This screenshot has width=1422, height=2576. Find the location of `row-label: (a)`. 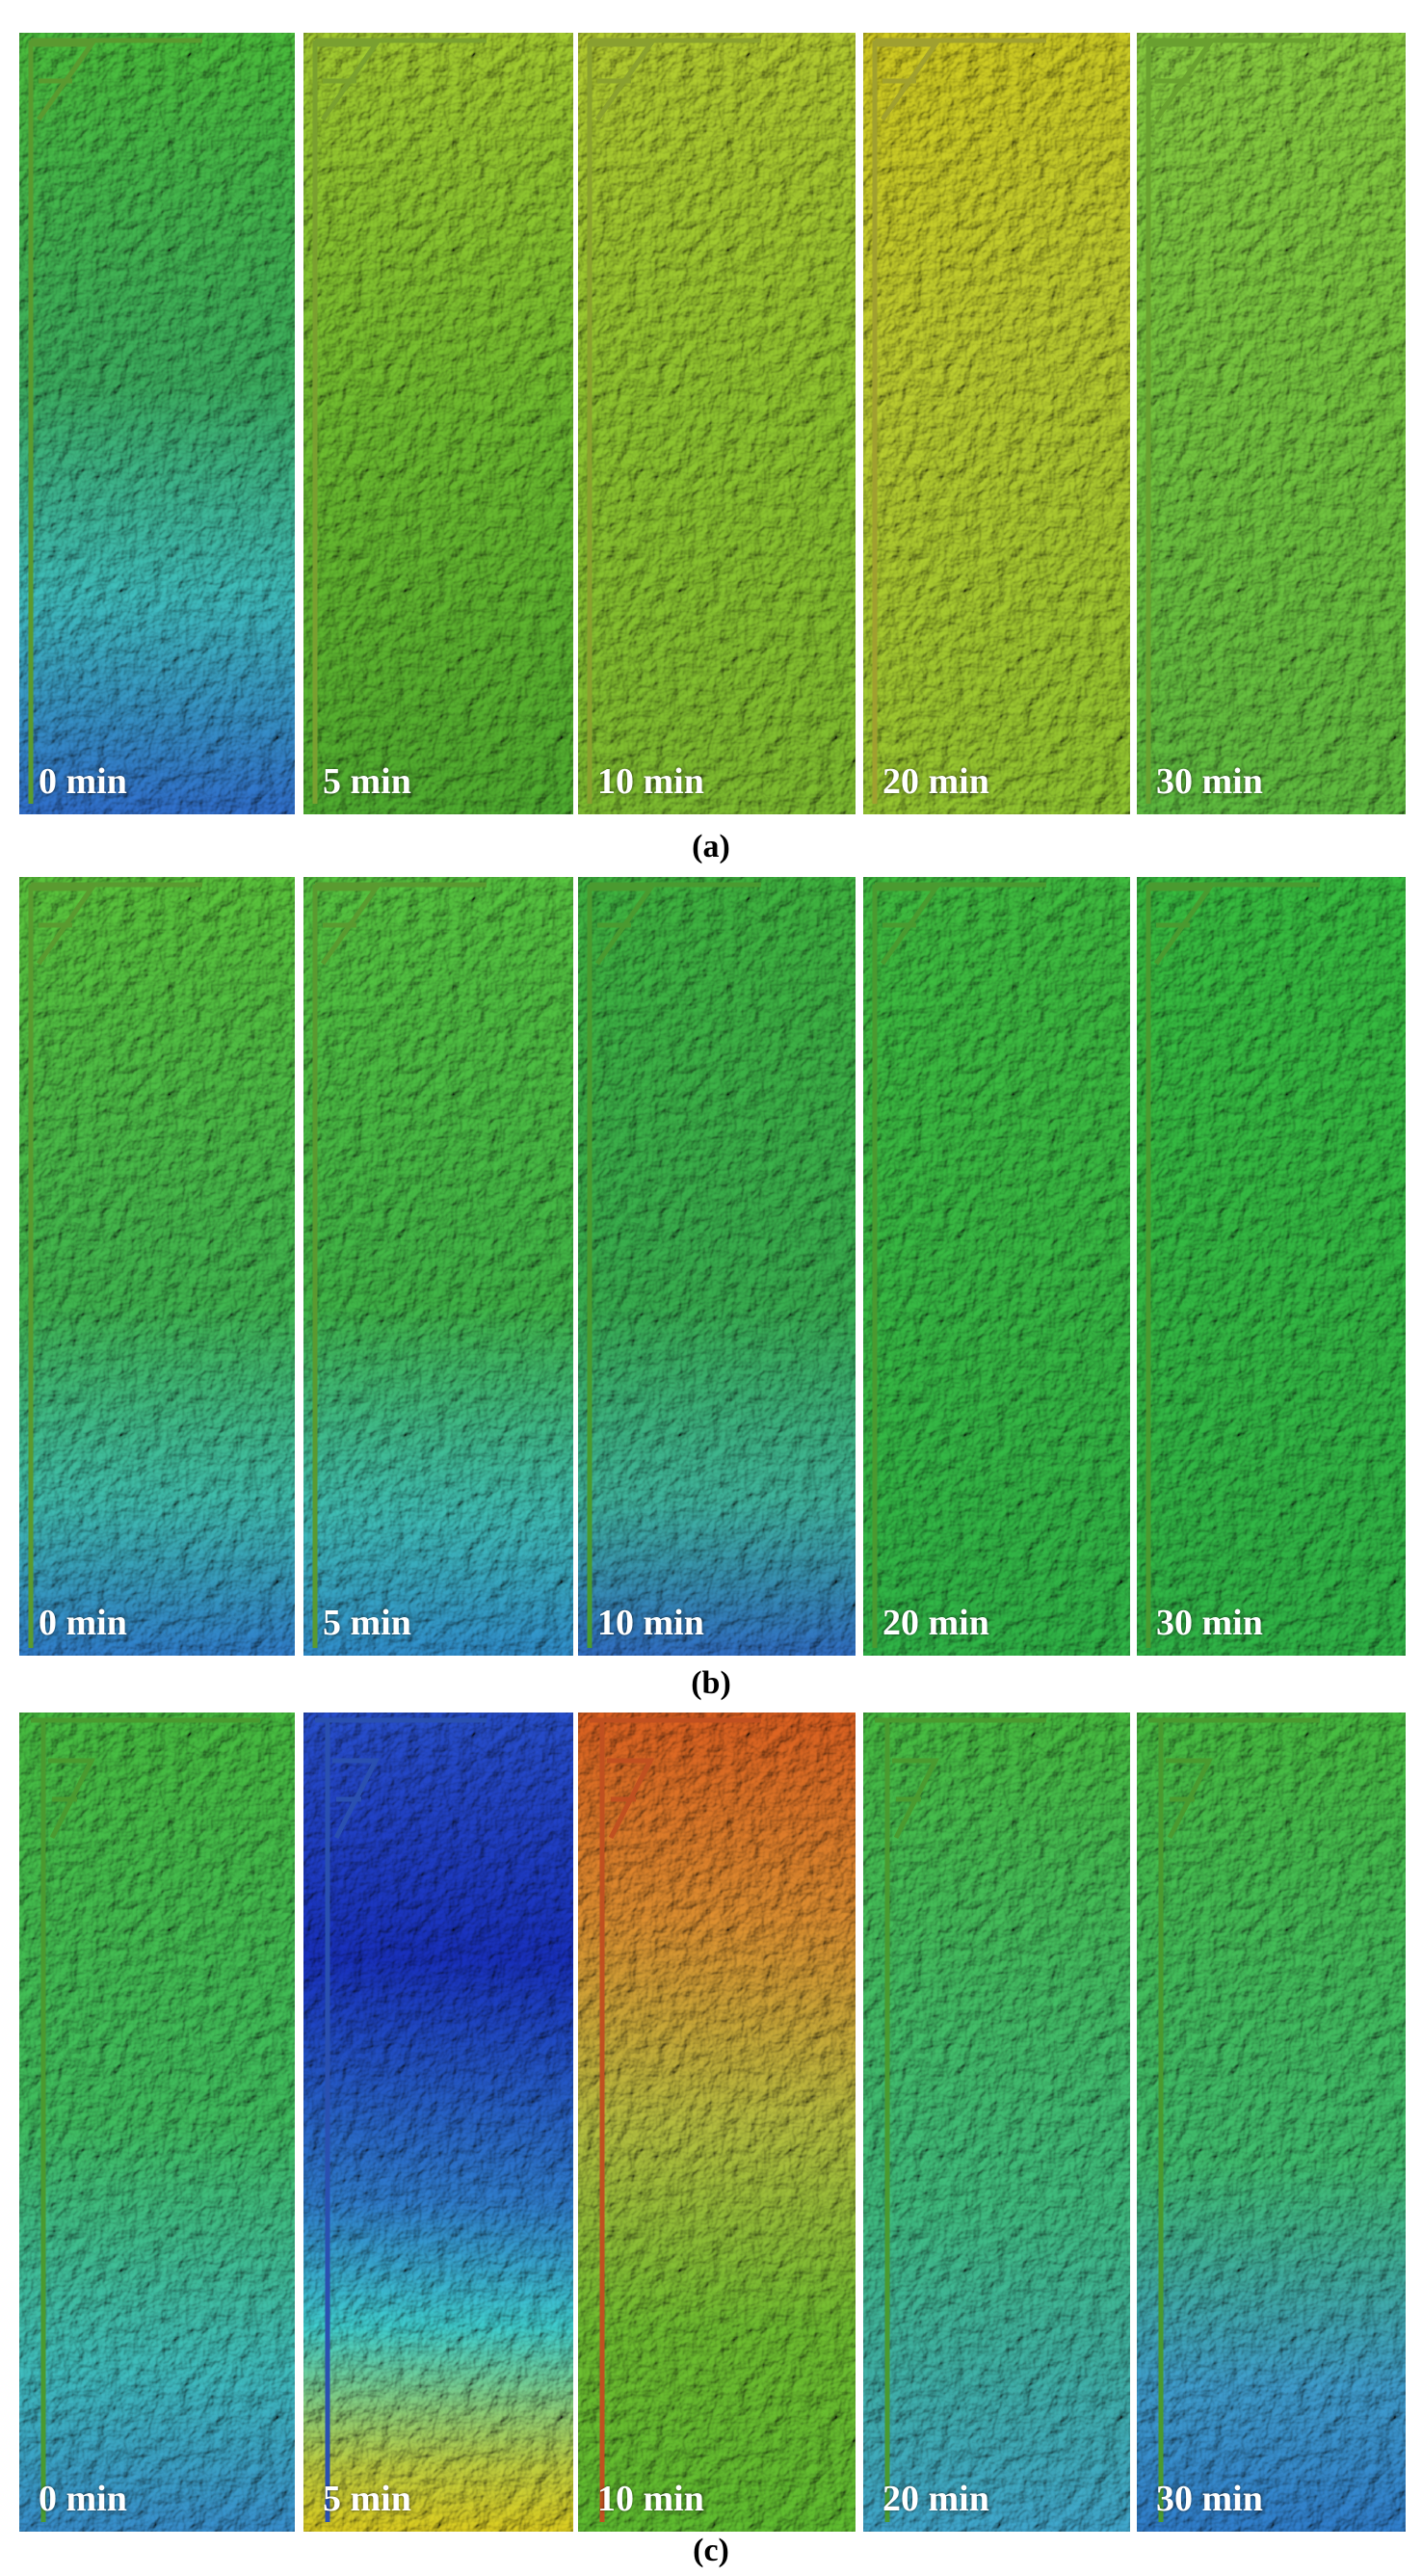

row-label: (a) is located at coordinates (711, 846).